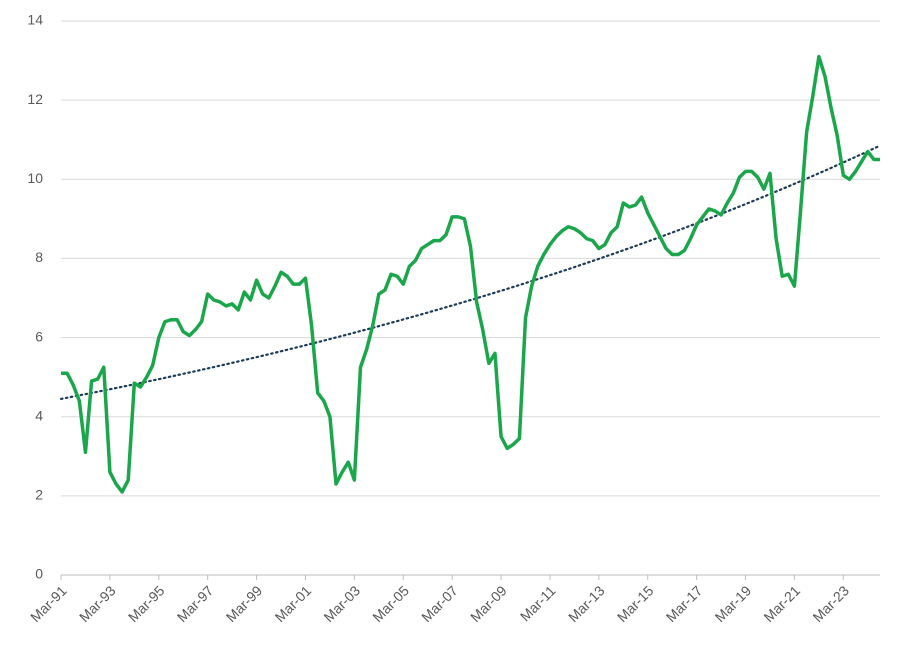 The width and height of the screenshot is (918, 654). Describe the element at coordinates (488, 603) in the screenshot. I see `x-tick-label: Mar-09` at that location.